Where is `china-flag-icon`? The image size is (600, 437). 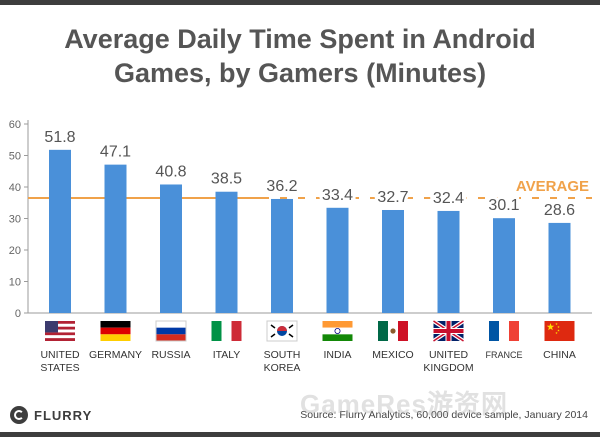
china-flag-icon is located at coordinates (559, 331).